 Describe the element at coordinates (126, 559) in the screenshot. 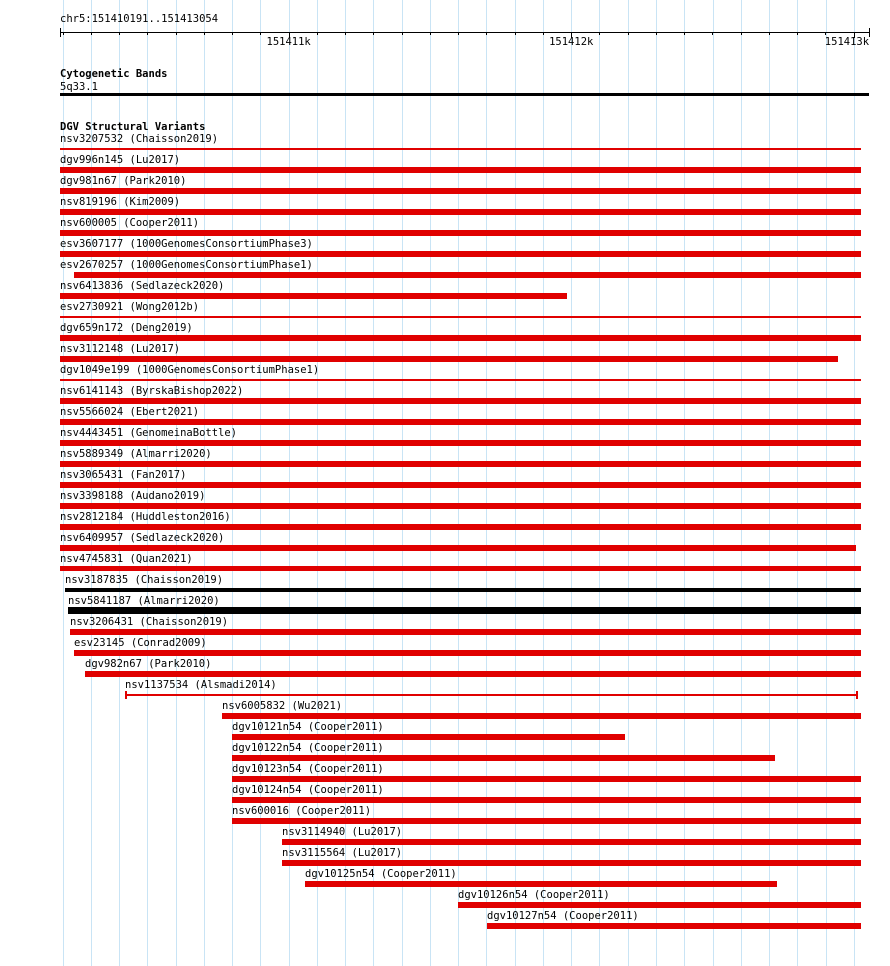

I see `variant-label: nsv4745831 (Quan2021)` at that location.